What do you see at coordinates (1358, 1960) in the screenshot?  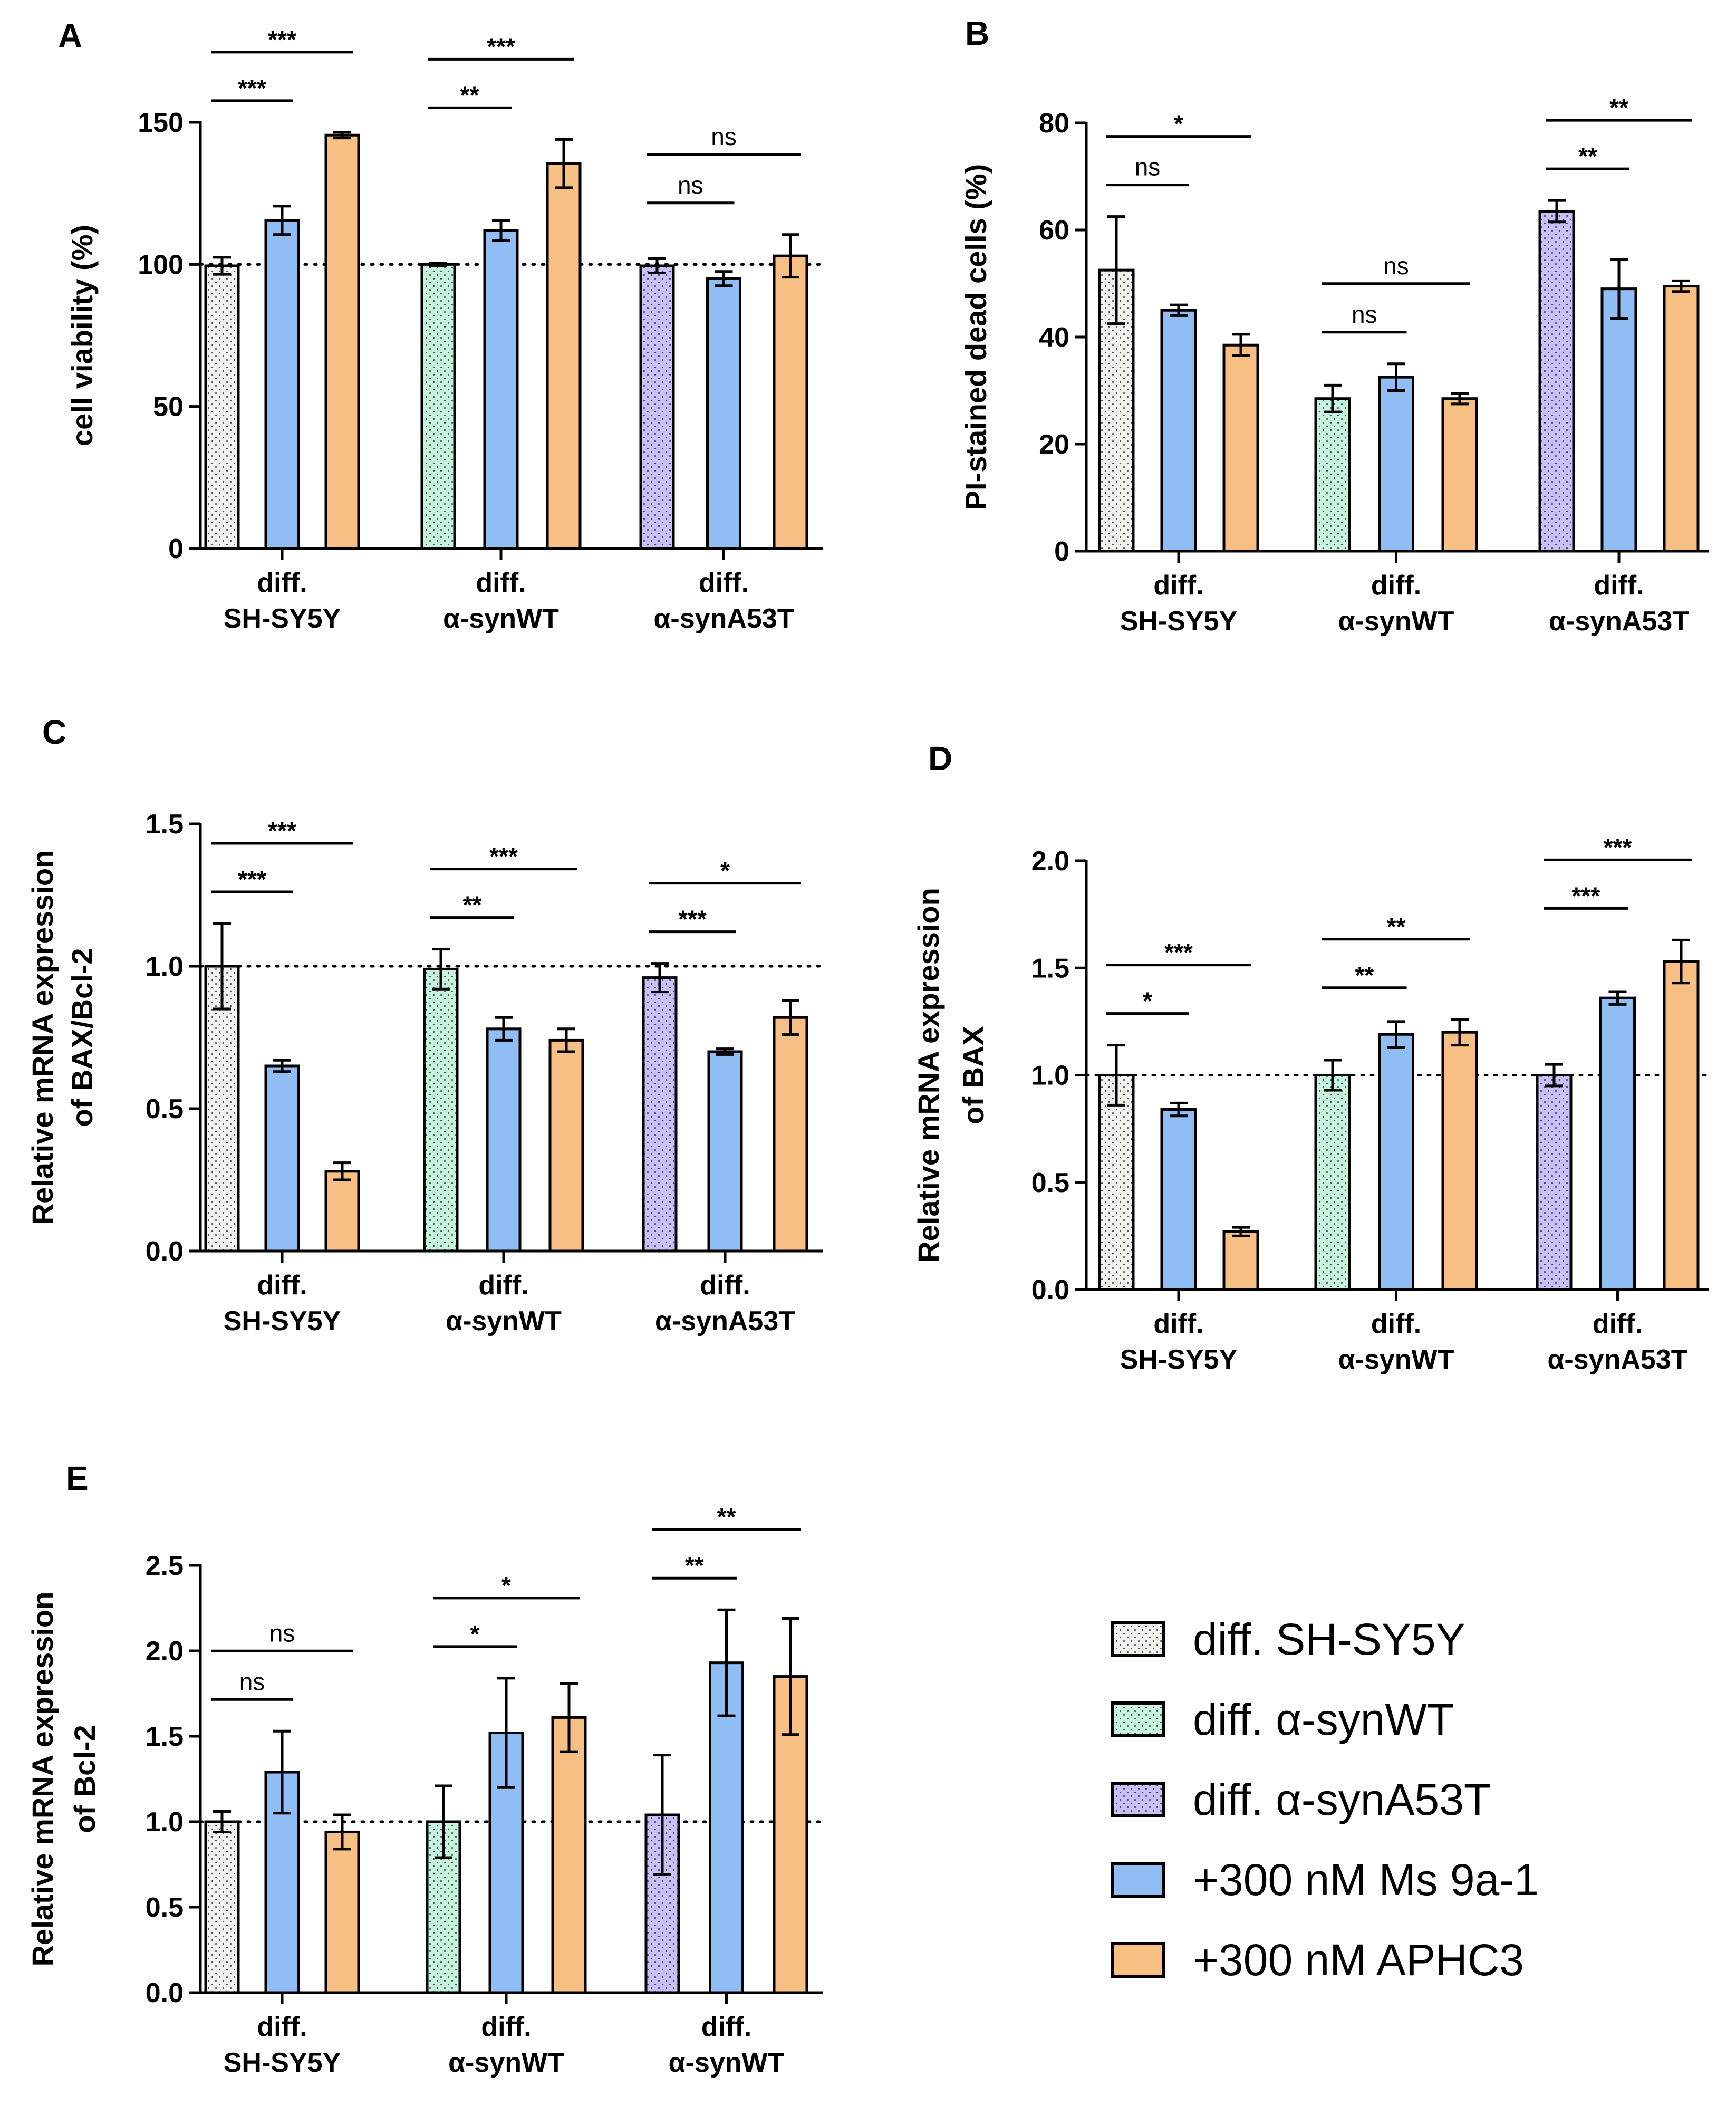 I see `legend-label: +300 nM APHC3` at bounding box center [1358, 1960].